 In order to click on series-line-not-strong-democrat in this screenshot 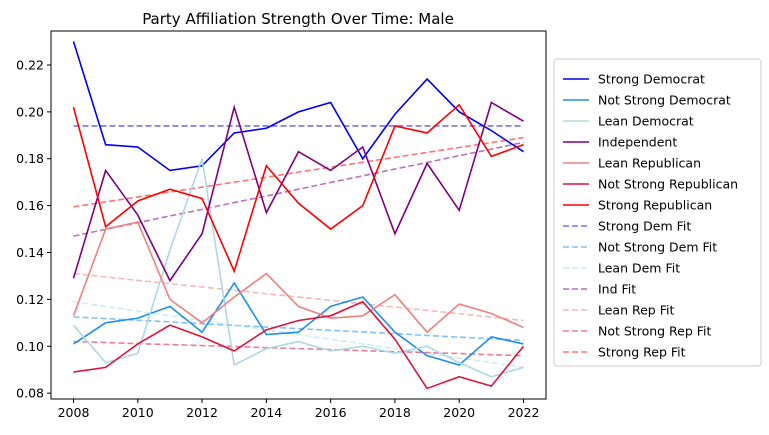, I will do `click(298, 323)`.